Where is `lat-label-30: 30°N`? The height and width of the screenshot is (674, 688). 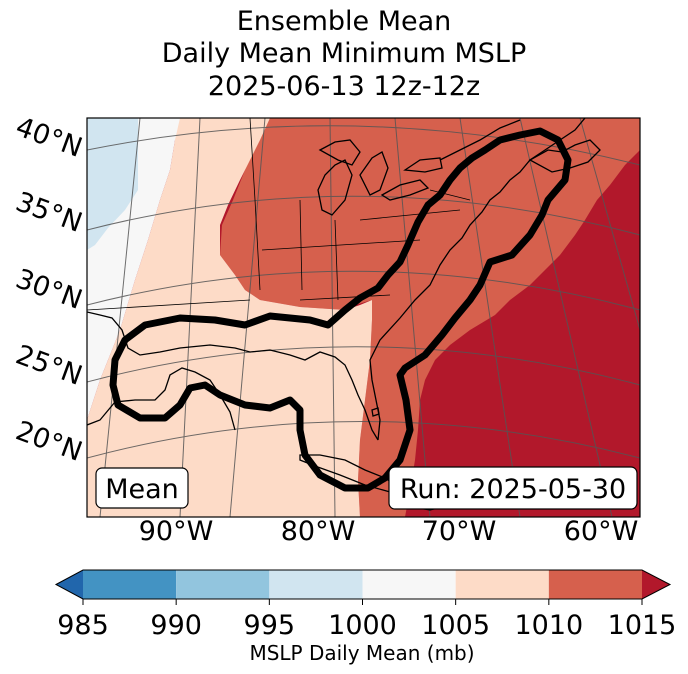 lat-label-30: 30°N is located at coordinates (49, 289).